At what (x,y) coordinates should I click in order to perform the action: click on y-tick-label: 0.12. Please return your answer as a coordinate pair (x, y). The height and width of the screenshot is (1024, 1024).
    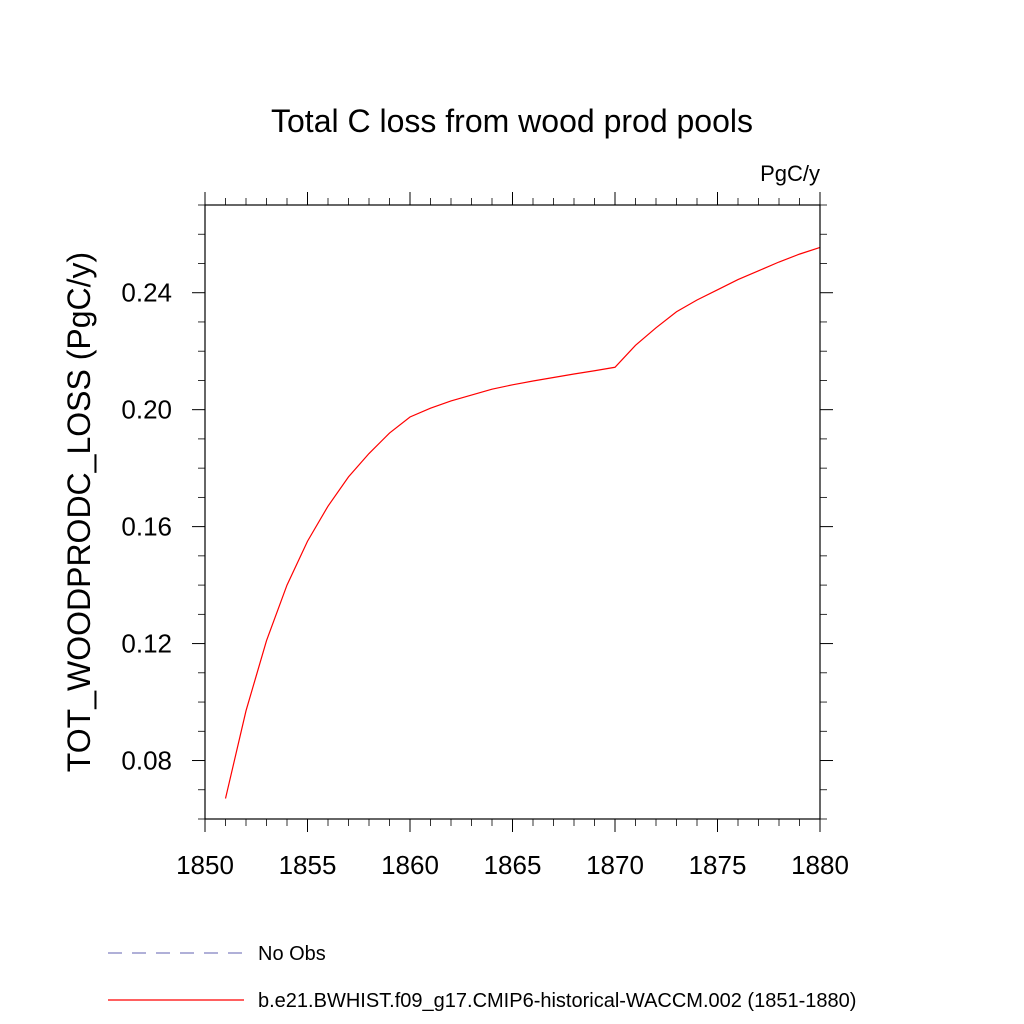
    Looking at the image, I should click on (146, 644).